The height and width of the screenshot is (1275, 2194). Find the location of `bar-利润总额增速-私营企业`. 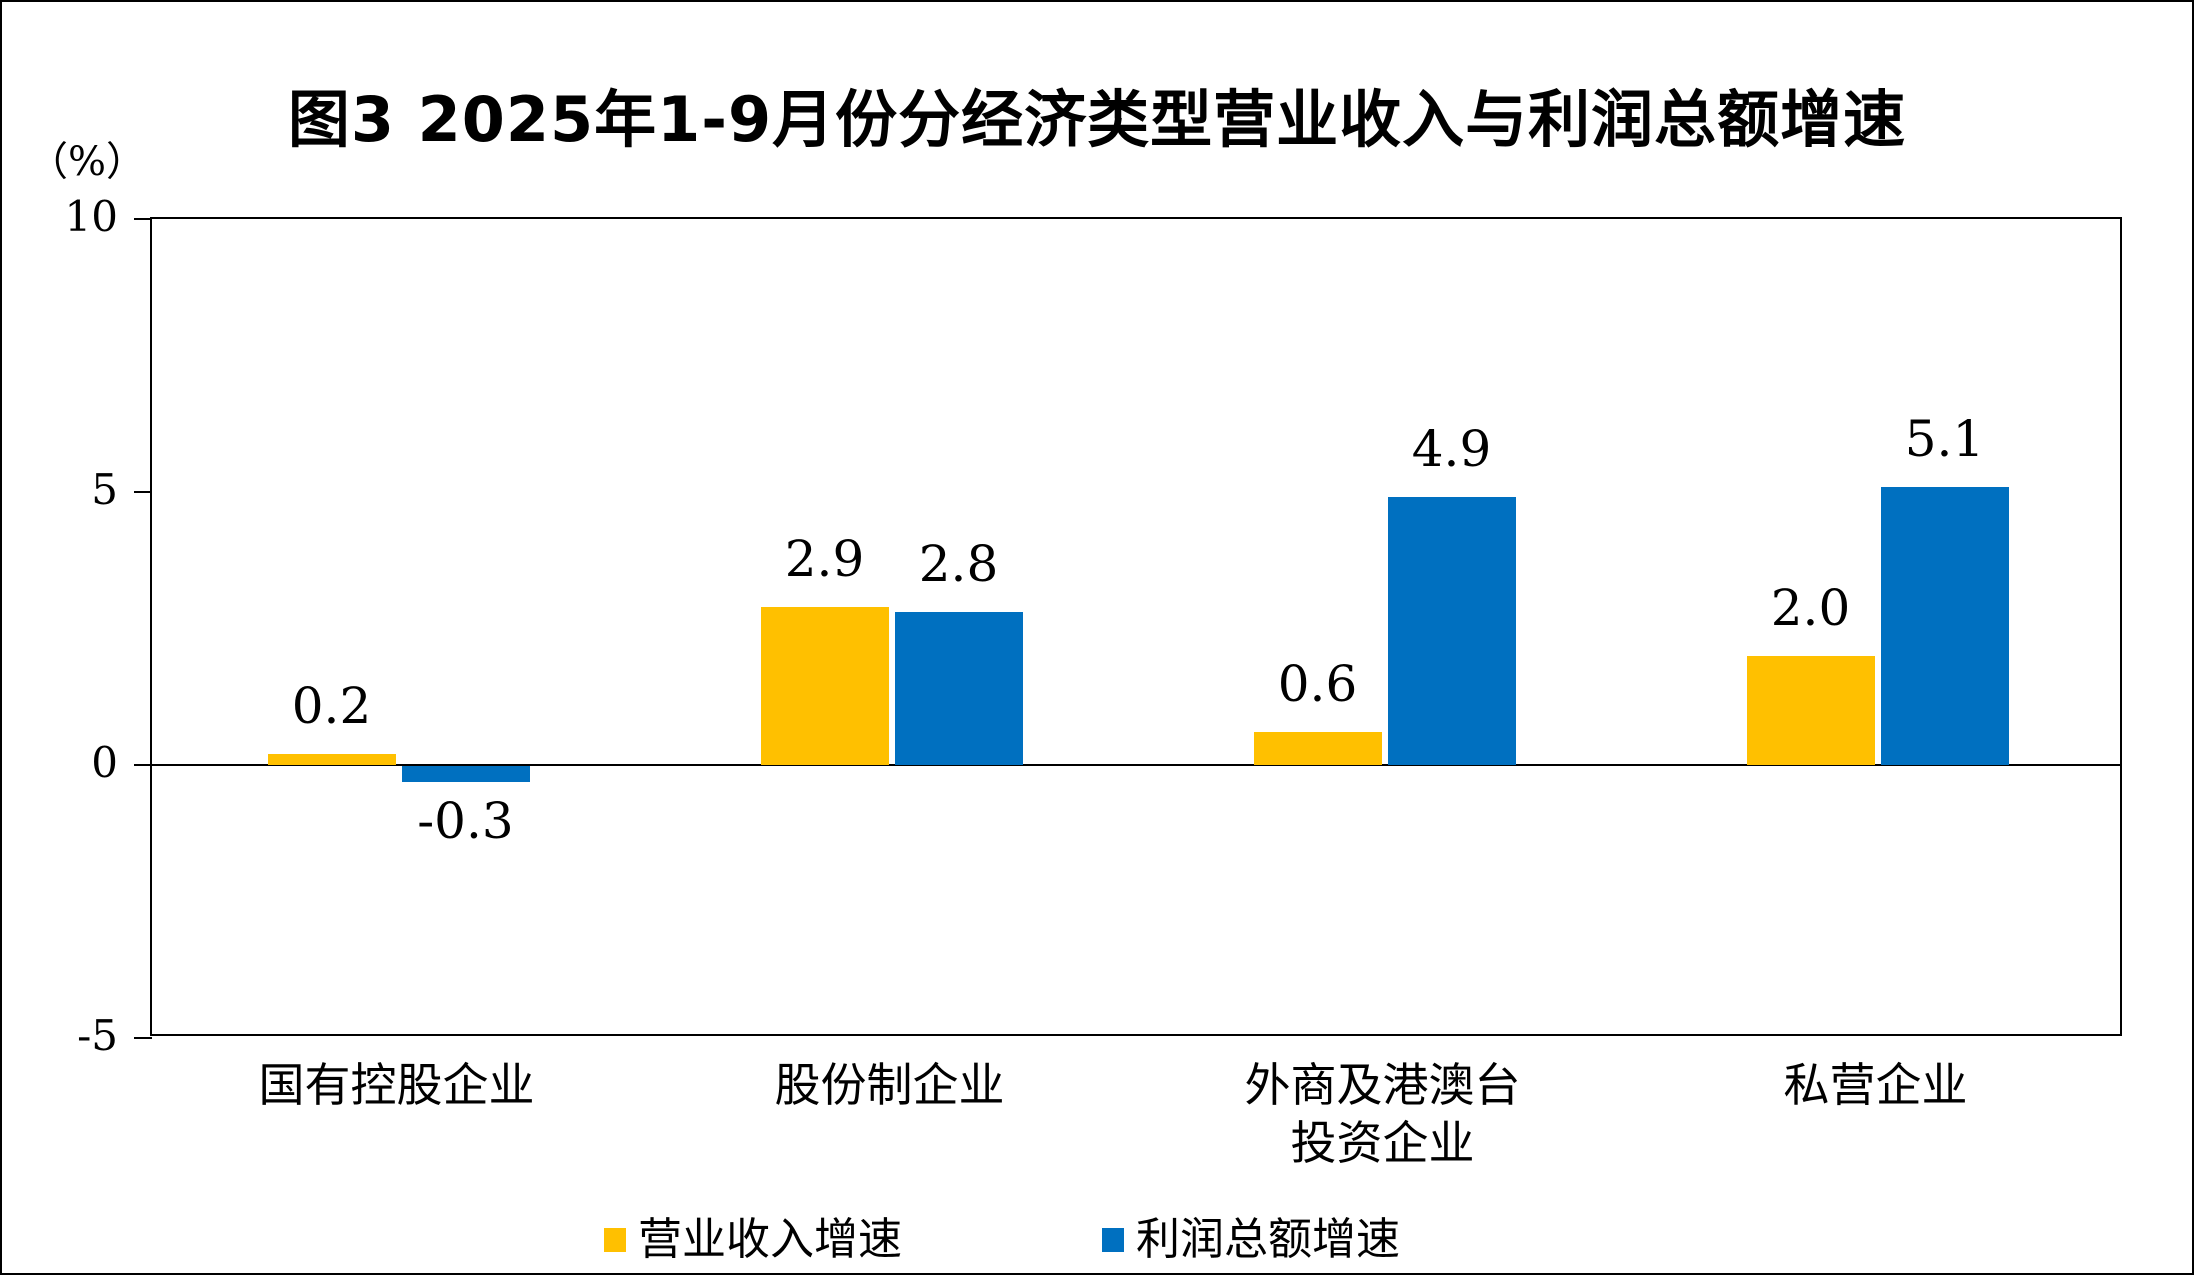

bar-利润总额增速-私营企业 is located at coordinates (1944, 625).